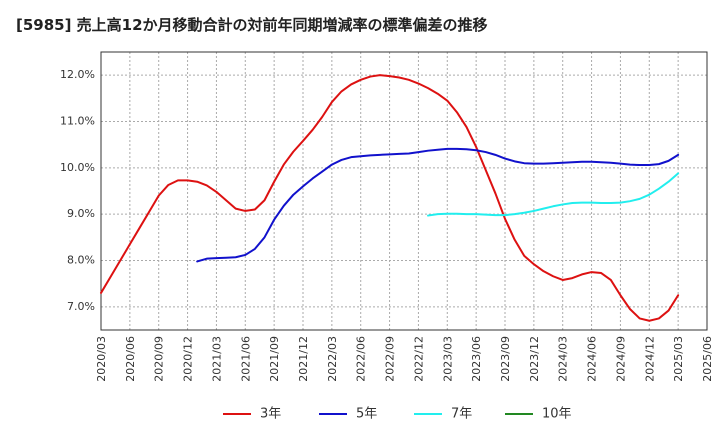  Describe the element at coordinates (270, 414) in the screenshot. I see `legend-label-0: 3年` at that location.